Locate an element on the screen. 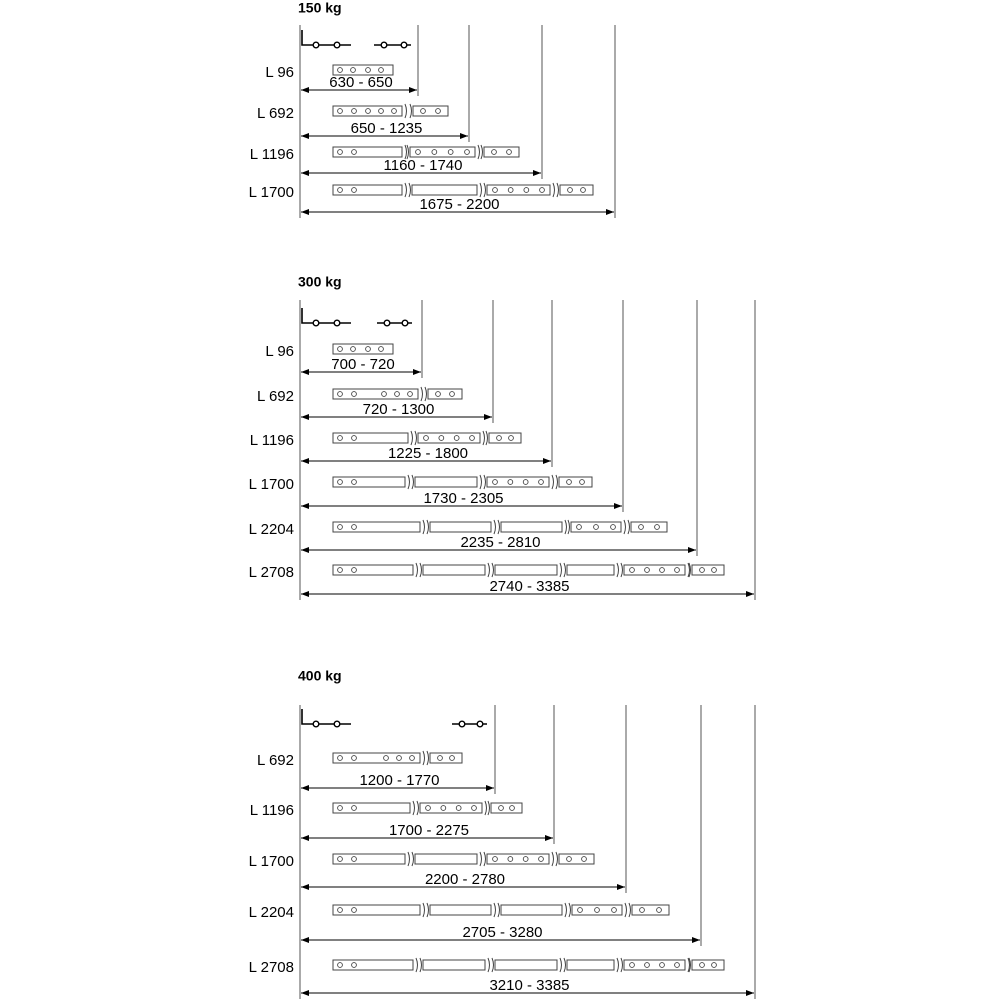  rail-row: L 2204 2705 - 3280 is located at coordinates (475, 825).